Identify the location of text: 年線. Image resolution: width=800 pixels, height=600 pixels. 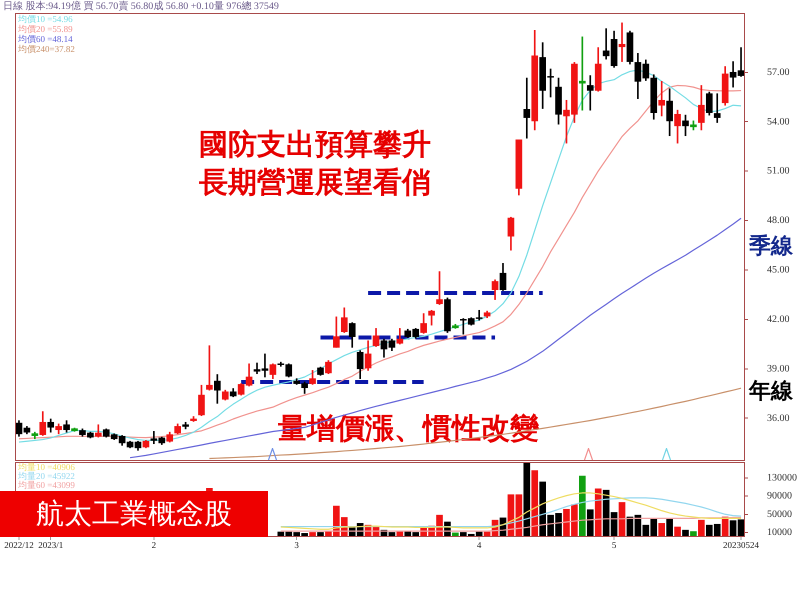
(771, 391).